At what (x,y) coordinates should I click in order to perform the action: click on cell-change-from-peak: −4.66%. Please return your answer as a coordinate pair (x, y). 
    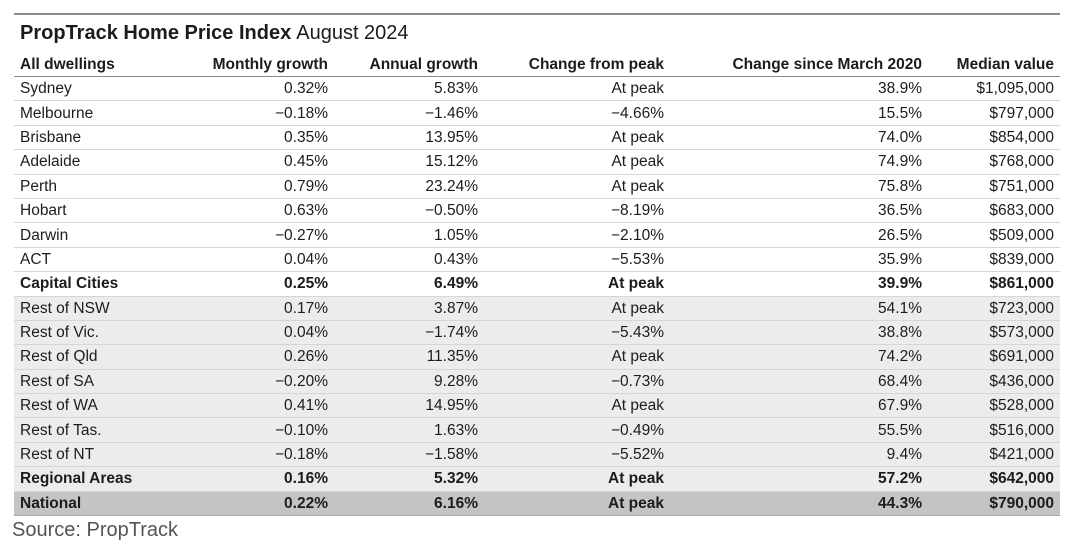
    Looking at the image, I should click on (577, 113).